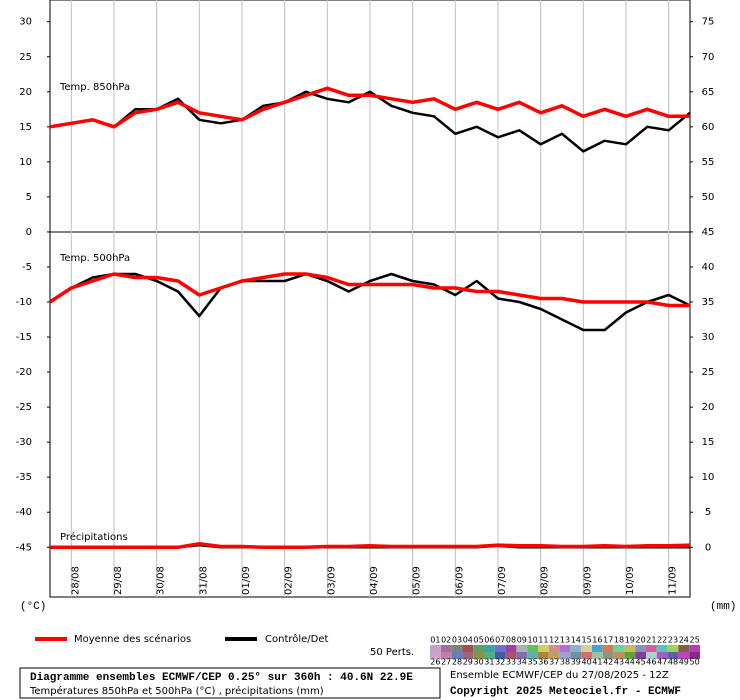 This screenshot has width=740, height=700. Describe the element at coordinates (457, 640) in the screenshot. I see `perturbation-label: 03` at that location.